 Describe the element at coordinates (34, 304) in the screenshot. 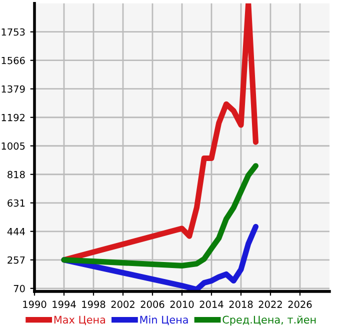

I see `x-tick-label: 1990` at that location.